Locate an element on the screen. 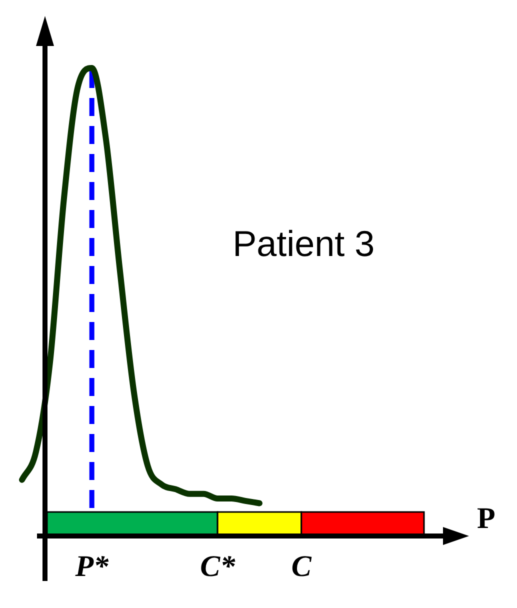 This screenshot has height=608, width=517. x-tick-label: C* is located at coordinates (218, 566).